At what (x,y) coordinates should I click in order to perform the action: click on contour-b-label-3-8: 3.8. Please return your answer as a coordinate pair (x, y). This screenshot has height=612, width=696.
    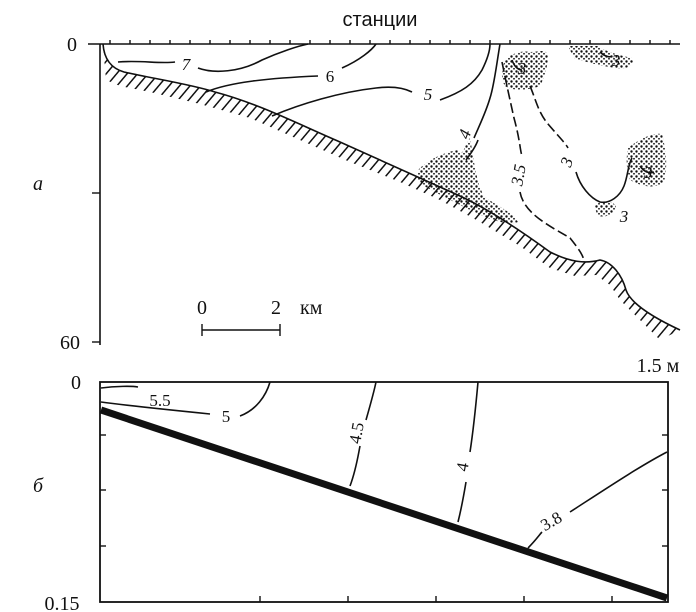
    Looking at the image, I should click on (551, 521).